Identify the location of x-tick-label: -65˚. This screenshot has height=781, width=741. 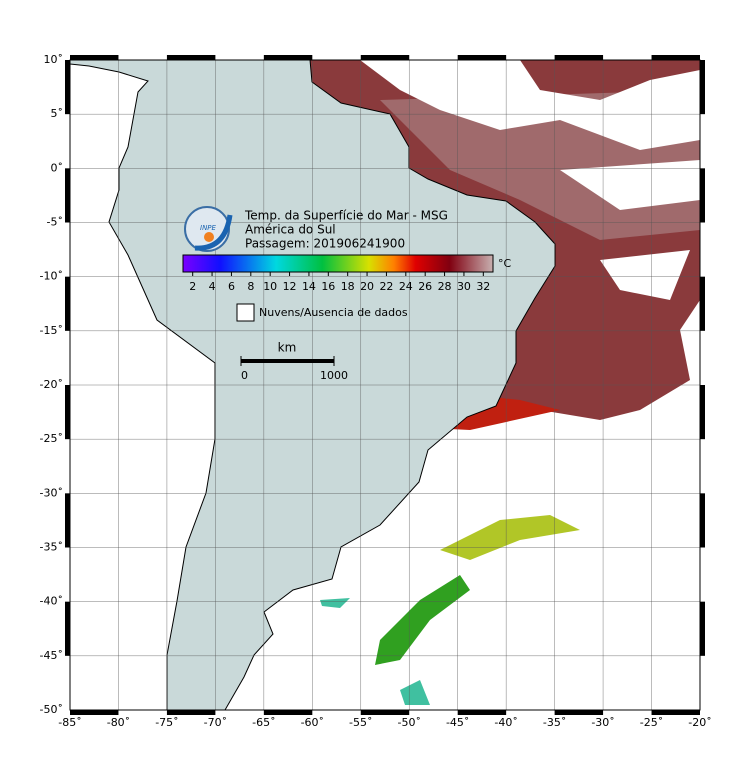
(263, 722).